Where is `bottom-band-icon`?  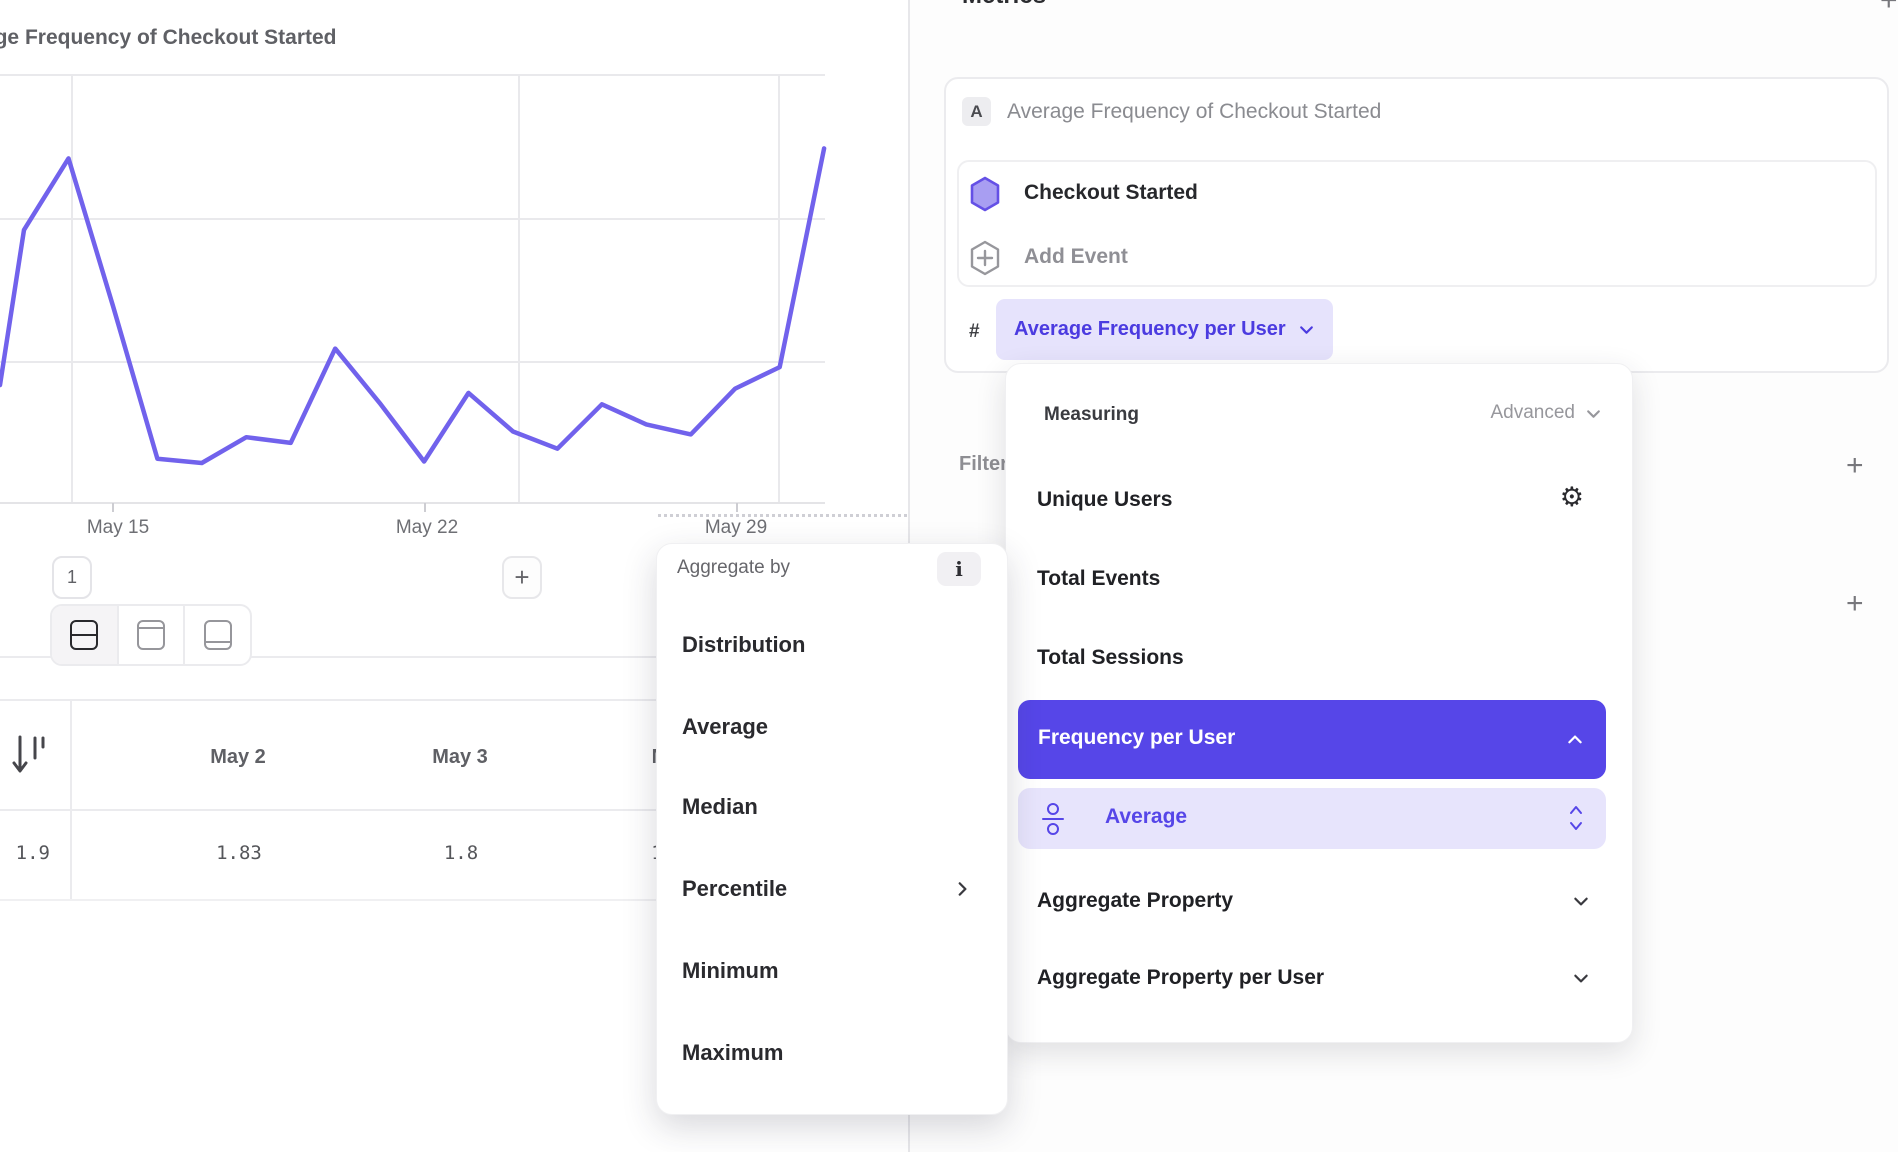
bottom-band-icon is located at coordinates (217, 635).